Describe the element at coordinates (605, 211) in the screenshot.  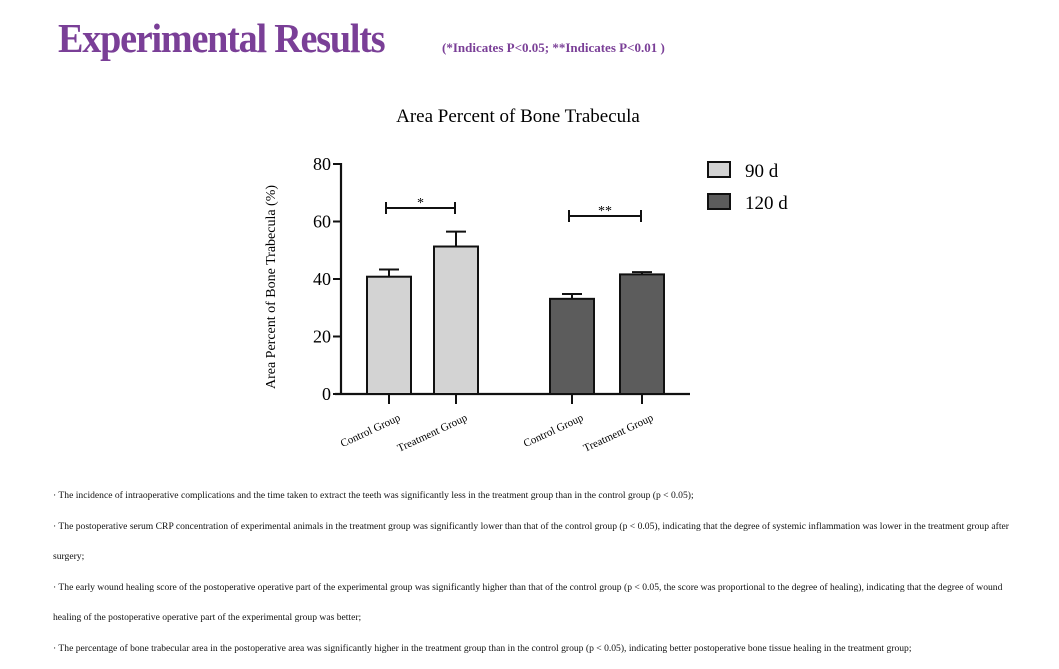
I see `significance-marker: **` at that location.